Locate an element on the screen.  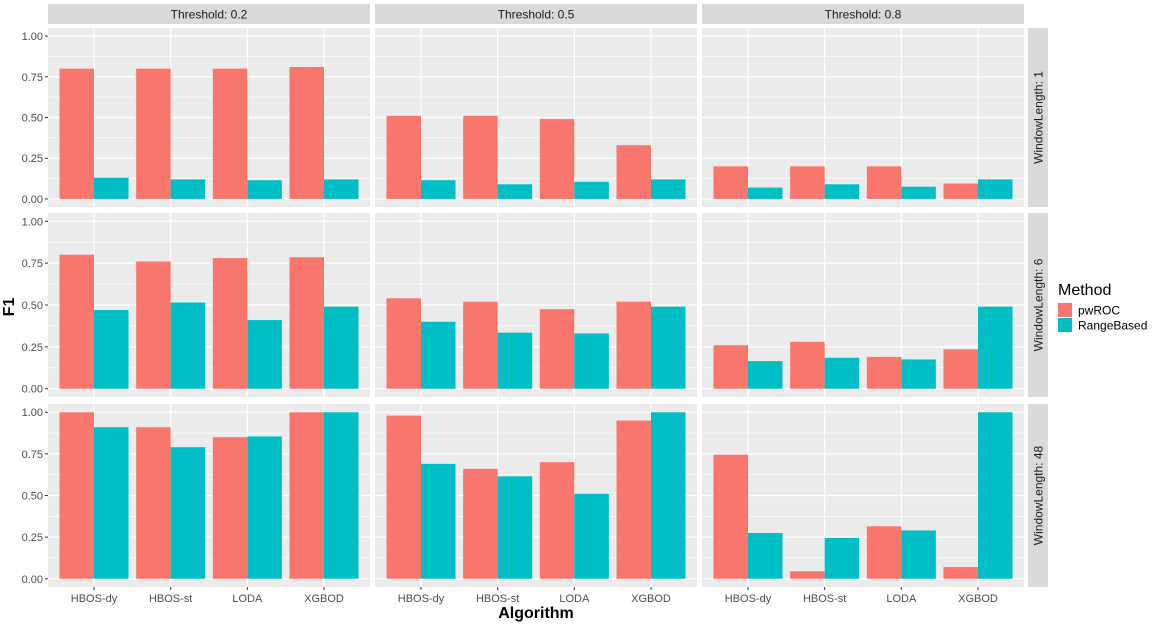
legend-key-rangebased is located at coordinates (1065, 325).